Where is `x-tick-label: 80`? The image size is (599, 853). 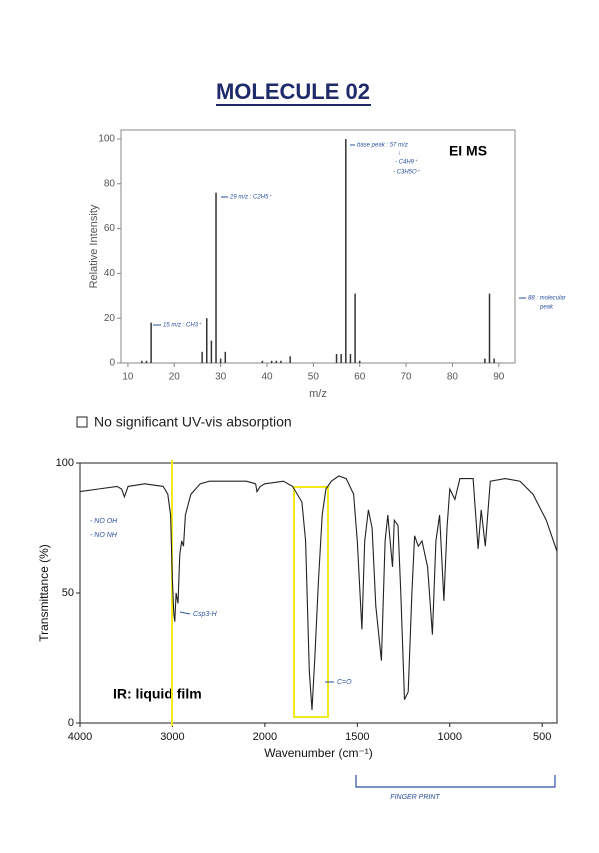
x-tick-label: 80 is located at coordinates (453, 377).